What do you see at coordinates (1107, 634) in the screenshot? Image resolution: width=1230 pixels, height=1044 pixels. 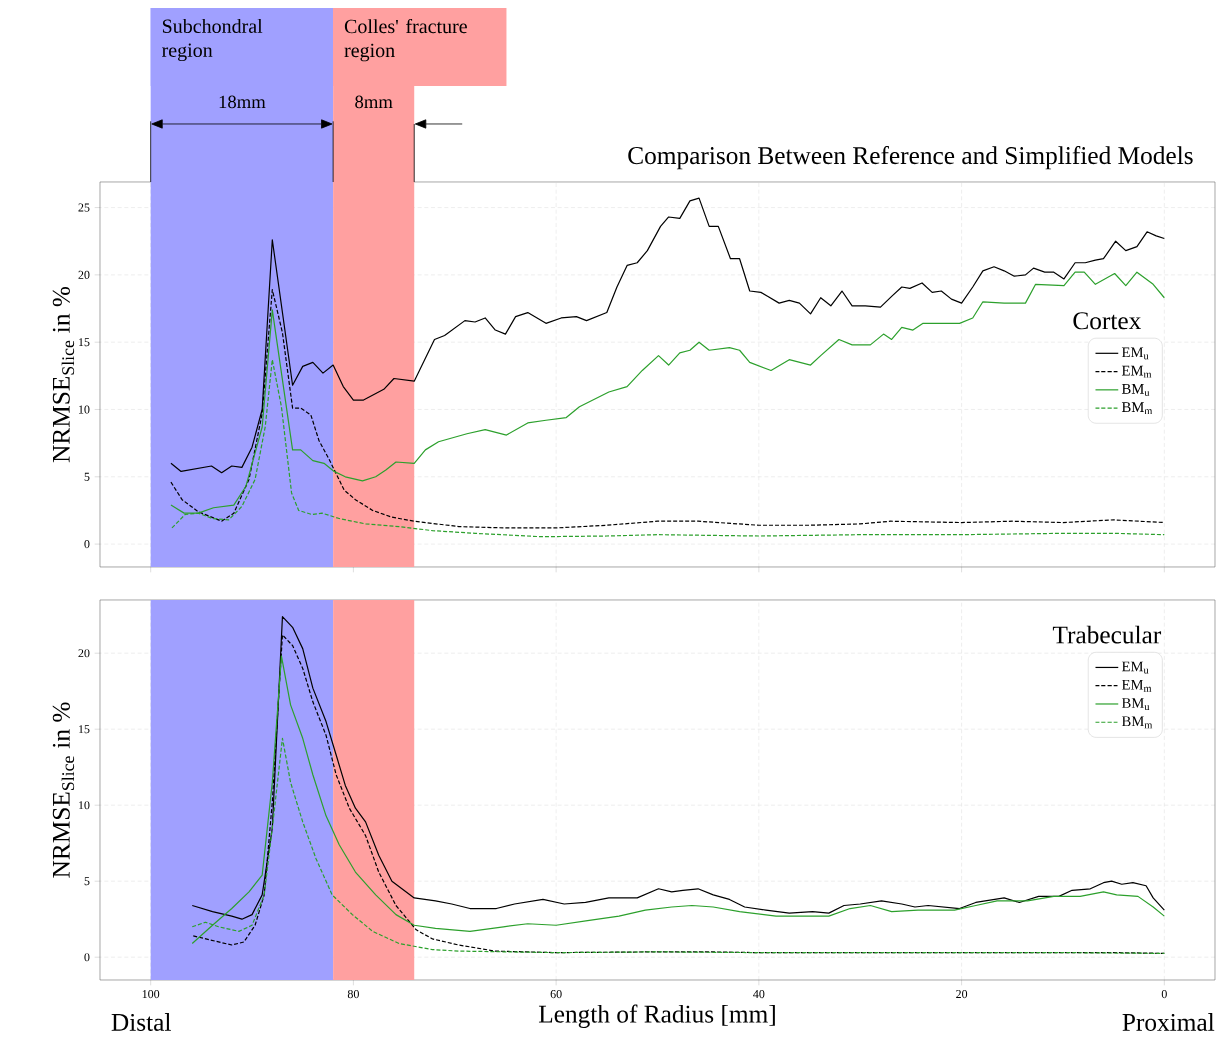 I see `legend-title: Trabecular` at bounding box center [1107, 634].